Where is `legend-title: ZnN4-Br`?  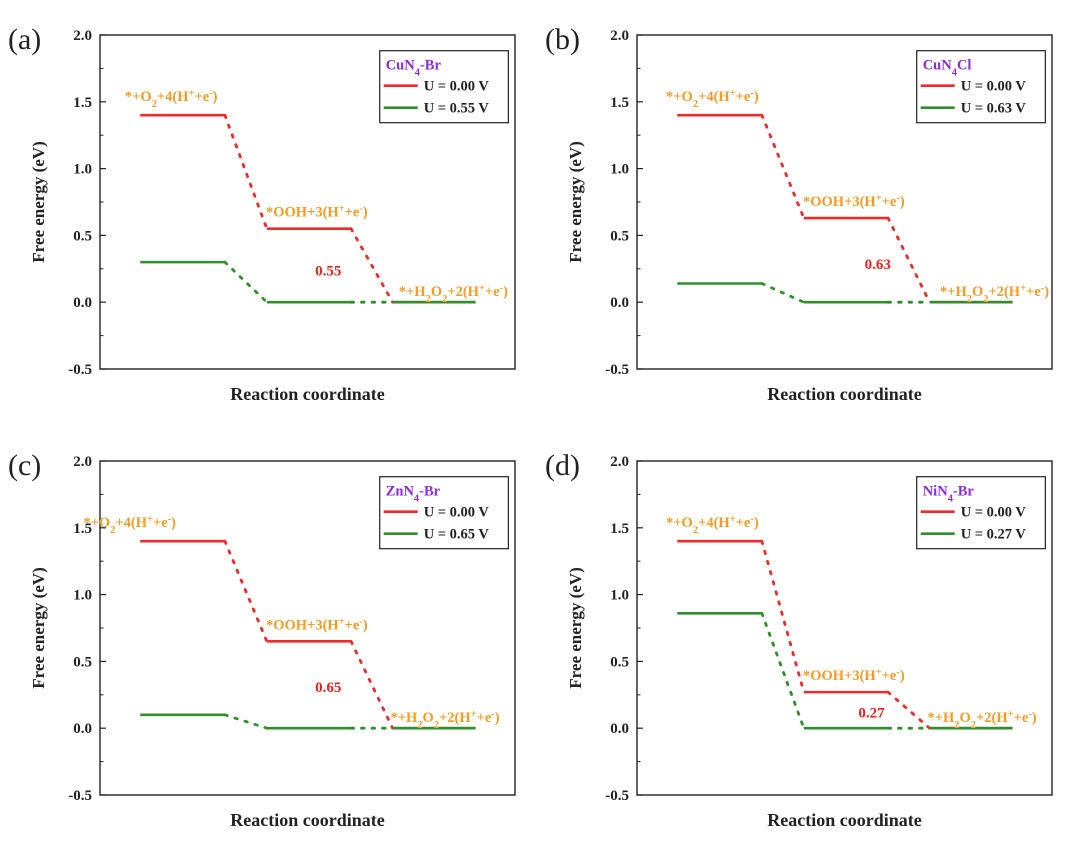 legend-title: ZnN4-Br is located at coordinates (413, 494).